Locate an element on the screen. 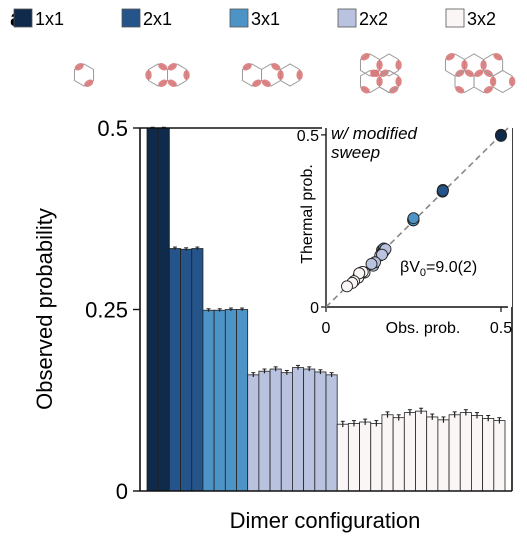  y-tick-label: 0.25 is located at coordinates (106, 310).